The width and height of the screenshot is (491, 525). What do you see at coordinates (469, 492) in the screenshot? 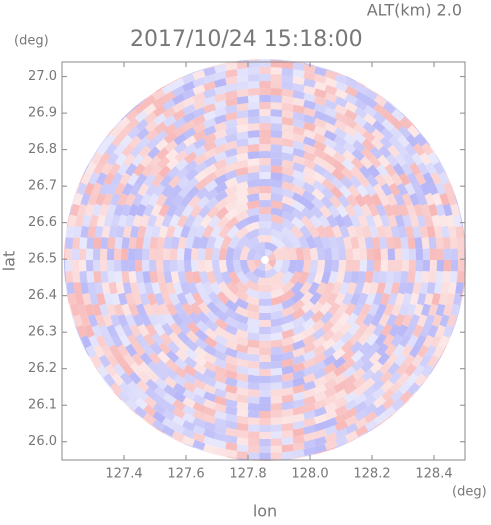
I see `x-unit: (deg)` at bounding box center [469, 492].